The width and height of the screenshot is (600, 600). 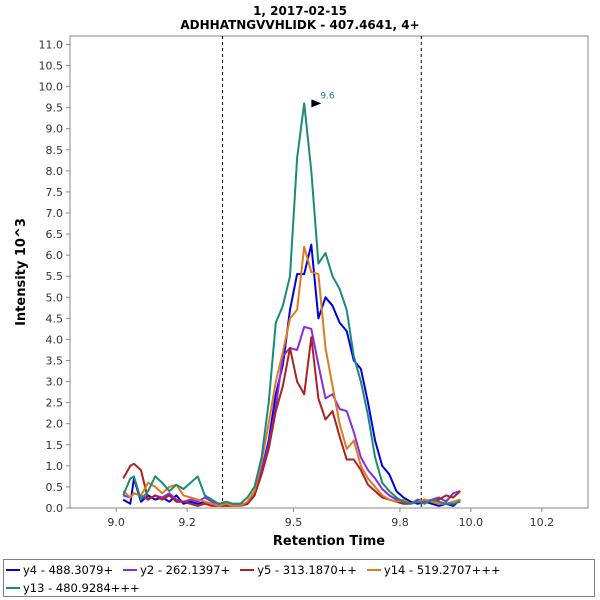 I want to click on chart-title: 1, 2017-02-15, so click(x=300, y=11).